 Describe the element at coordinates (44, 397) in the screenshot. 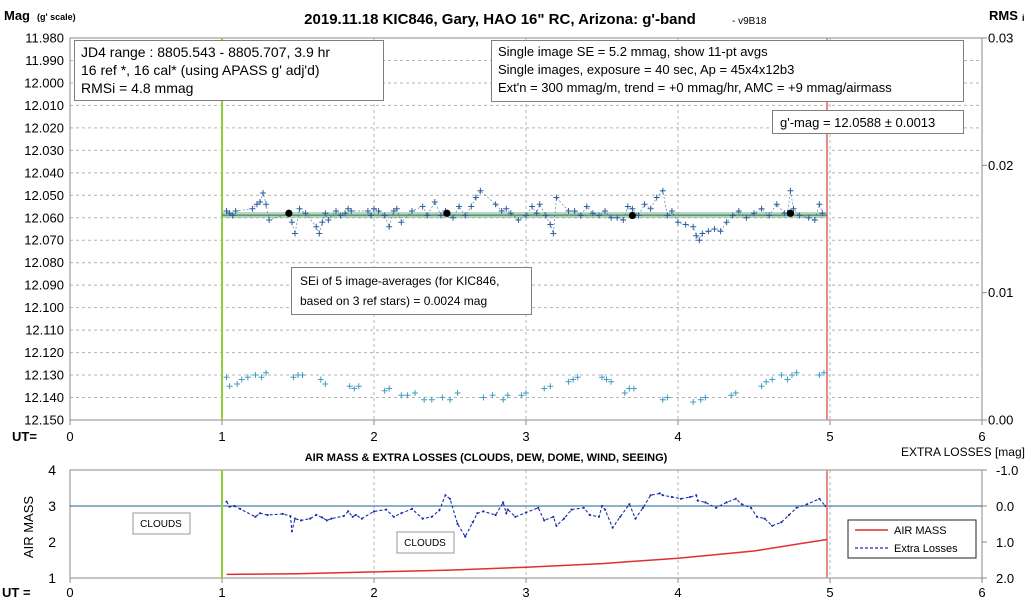

I see `top-y-tick-label: 12.140` at that location.